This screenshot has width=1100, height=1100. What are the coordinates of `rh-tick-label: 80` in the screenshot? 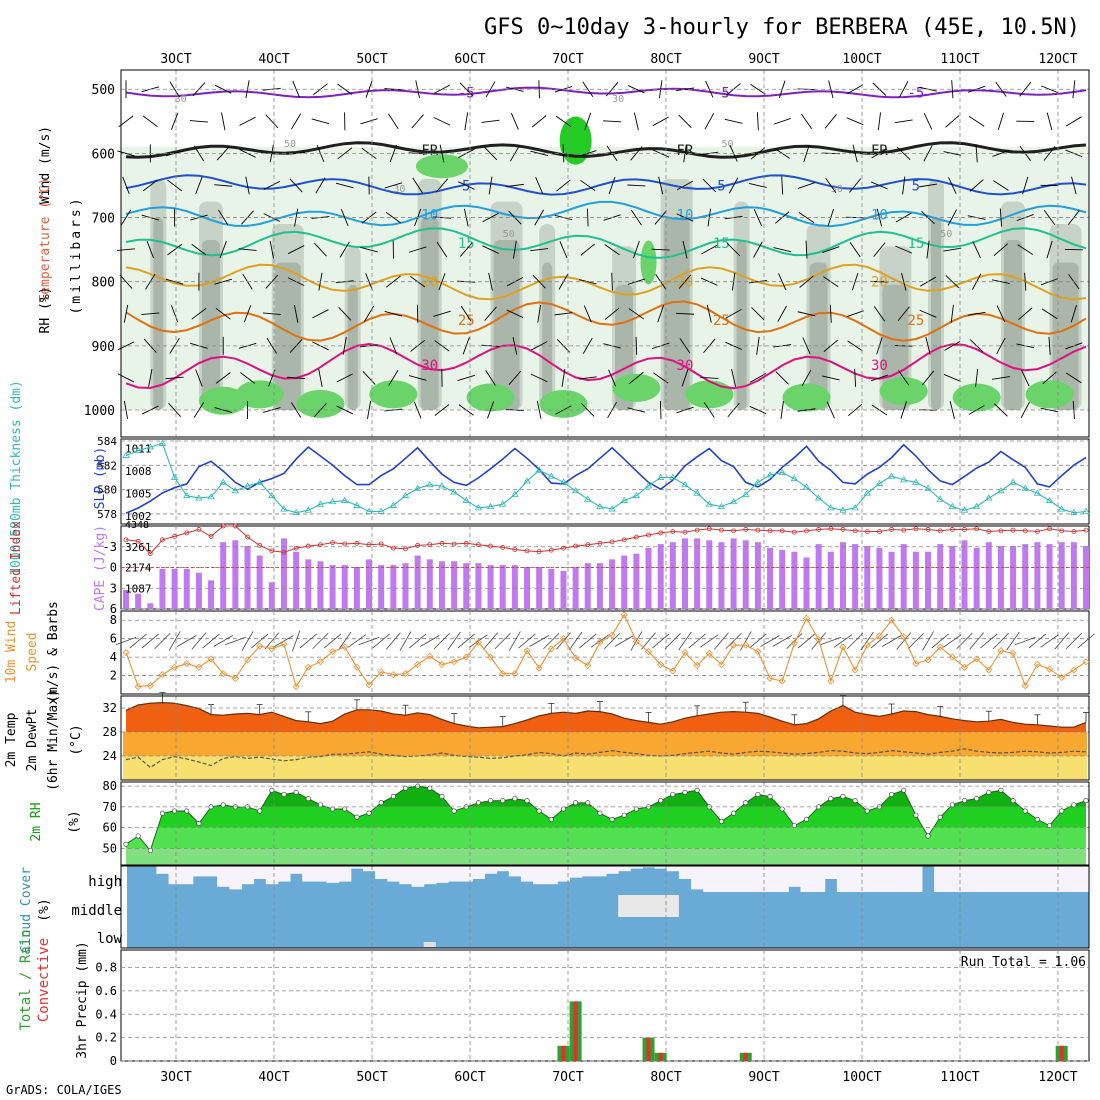 It's located at (110, 786).